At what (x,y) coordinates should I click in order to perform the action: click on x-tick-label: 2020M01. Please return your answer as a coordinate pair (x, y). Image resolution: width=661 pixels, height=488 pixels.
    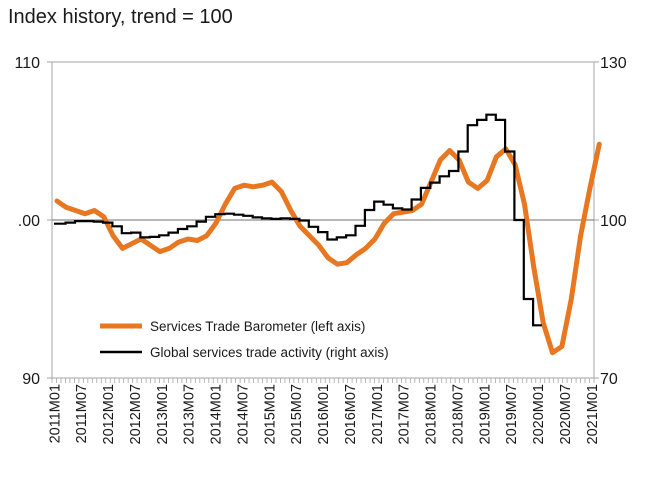
    Looking at the image, I should click on (539, 414).